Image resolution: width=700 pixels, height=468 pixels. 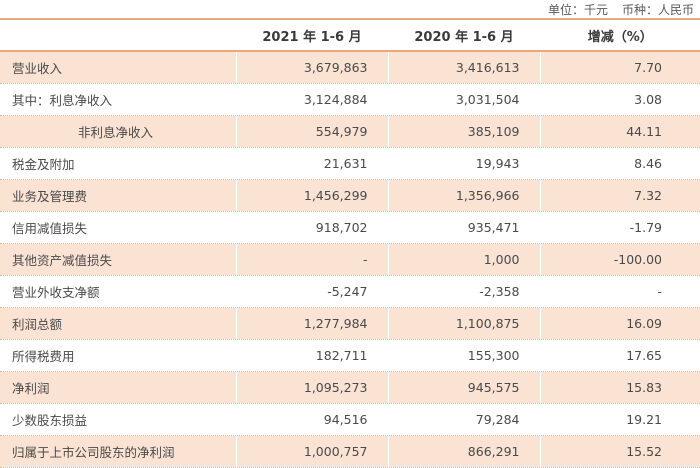 What do you see at coordinates (619, 451) in the screenshot?
I see `value-change: 15.52` at bounding box center [619, 451].